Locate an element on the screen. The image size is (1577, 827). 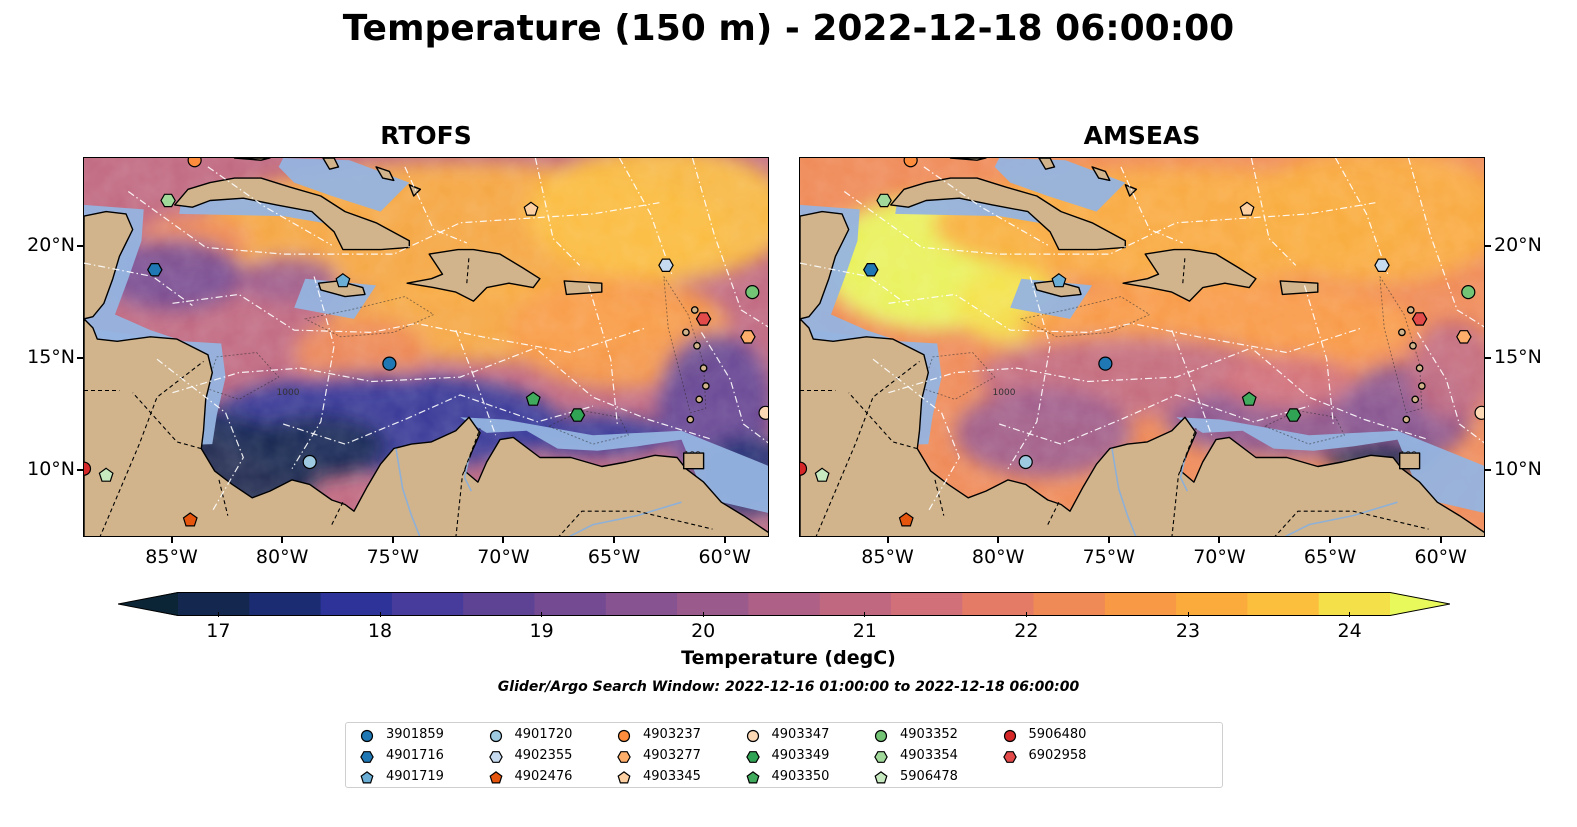
legend-item-label: 4903347 is located at coordinates (800, 734).